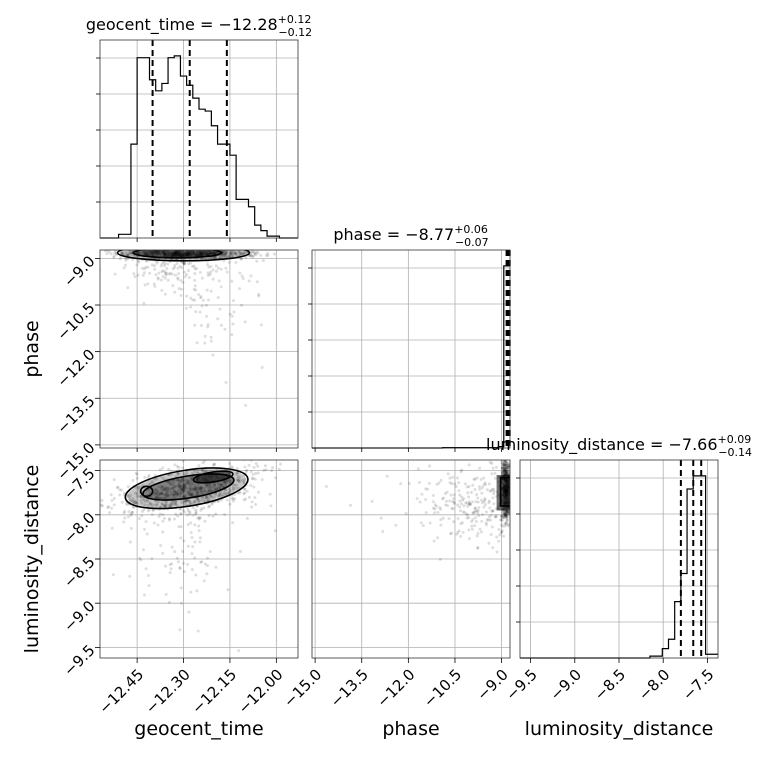 Image resolution: width=760 pixels, height=760 pixels. Describe the element at coordinates (188, 487) in the screenshot. I see `contour-line` at that location.